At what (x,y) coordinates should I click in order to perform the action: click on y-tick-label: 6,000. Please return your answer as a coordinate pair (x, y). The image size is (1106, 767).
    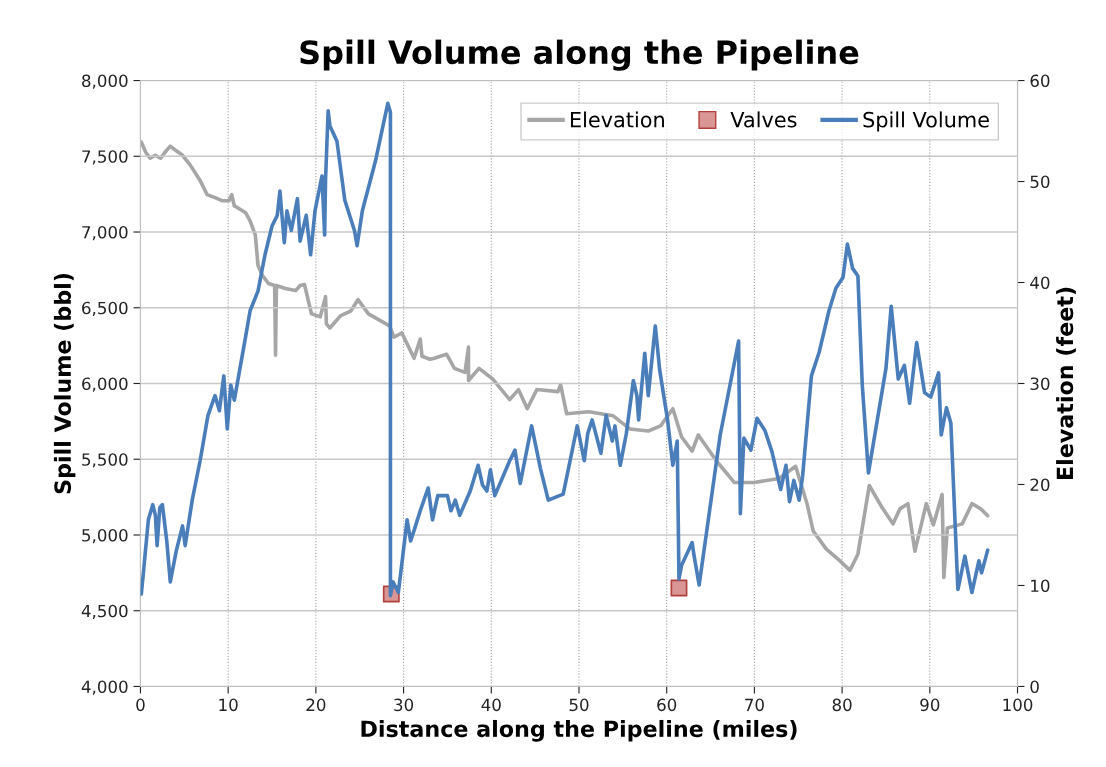
    Looking at the image, I should click on (105, 384).